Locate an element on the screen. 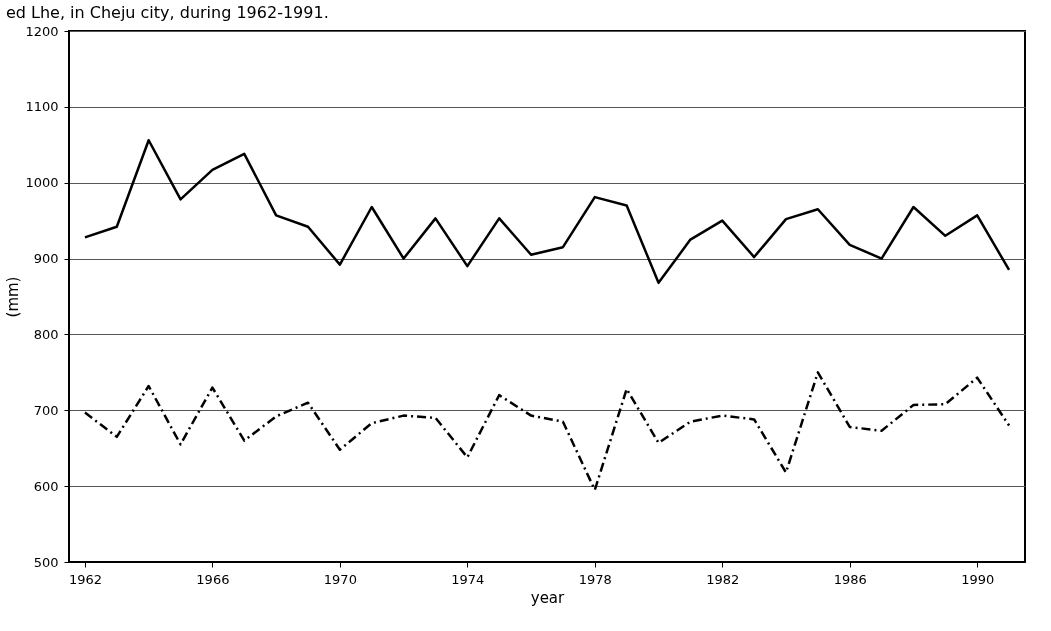 Image resolution: width=1051 pixels, height=631 pixels. x-tick-label: 1966 is located at coordinates (213, 579).